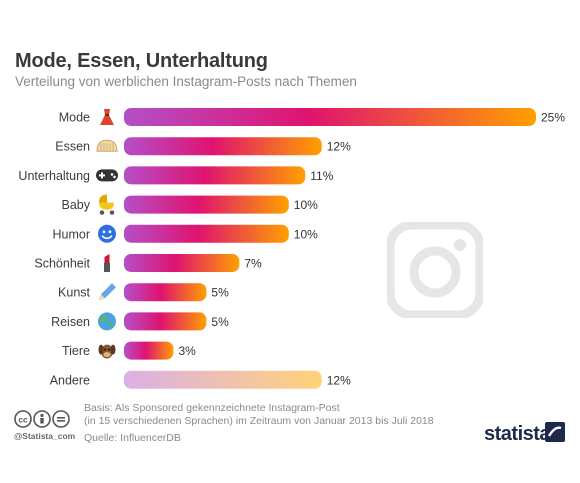 Image resolution: width=580 pixels, height=483 pixels. Describe the element at coordinates (54, 176) in the screenshot. I see `category-label: Unterhaltung` at that location.